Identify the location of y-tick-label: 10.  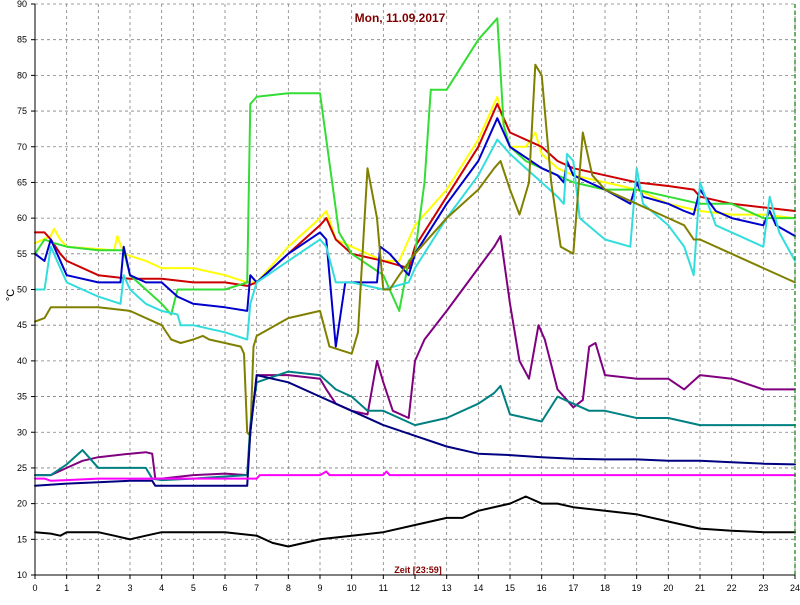
(22, 575).